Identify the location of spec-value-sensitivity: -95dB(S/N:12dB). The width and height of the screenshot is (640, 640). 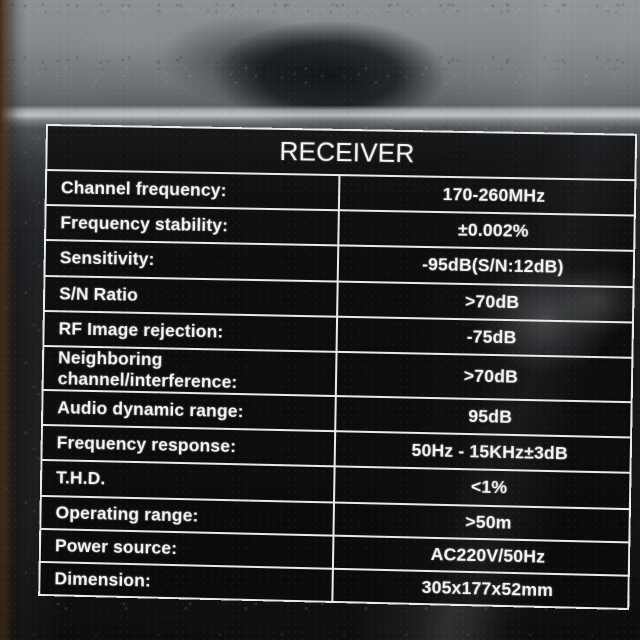
(486, 266).